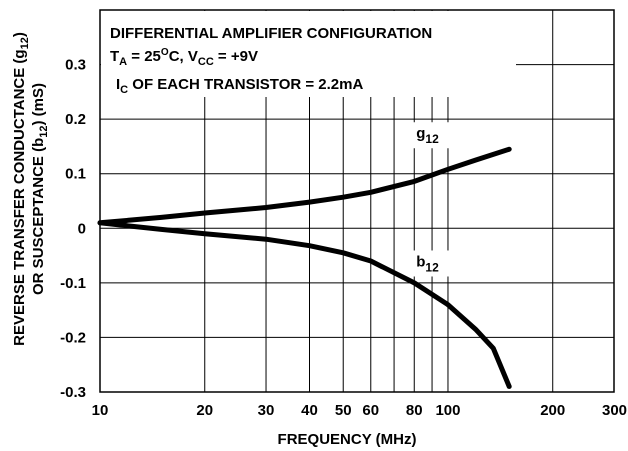 This screenshot has height=451, width=628. What do you see at coordinates (75, 119) in the screenshot?
I see `y-tick-label: 0.2` at bounding box center [75, 119].